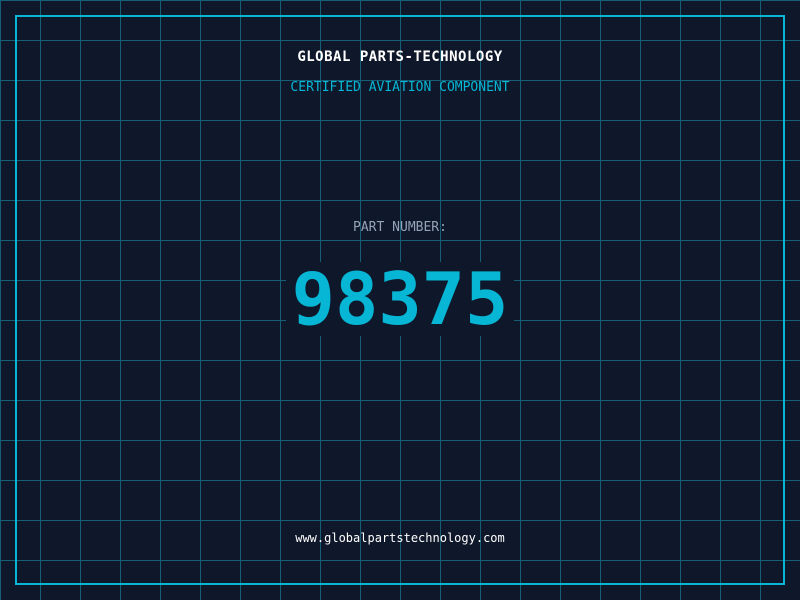 This screenshot has height=600, width=800. I want to click on website-url: www.globalpartstechnology.com, so click(400, 538).